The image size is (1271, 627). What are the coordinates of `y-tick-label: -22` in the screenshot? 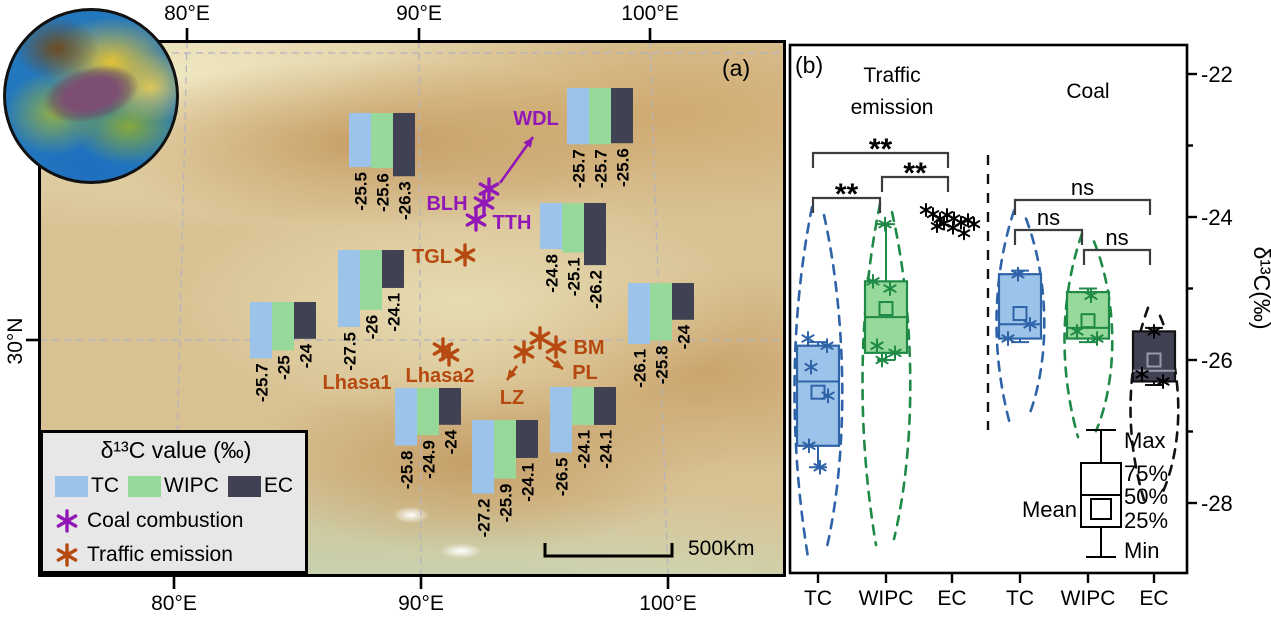 It's located at (1217, 74).